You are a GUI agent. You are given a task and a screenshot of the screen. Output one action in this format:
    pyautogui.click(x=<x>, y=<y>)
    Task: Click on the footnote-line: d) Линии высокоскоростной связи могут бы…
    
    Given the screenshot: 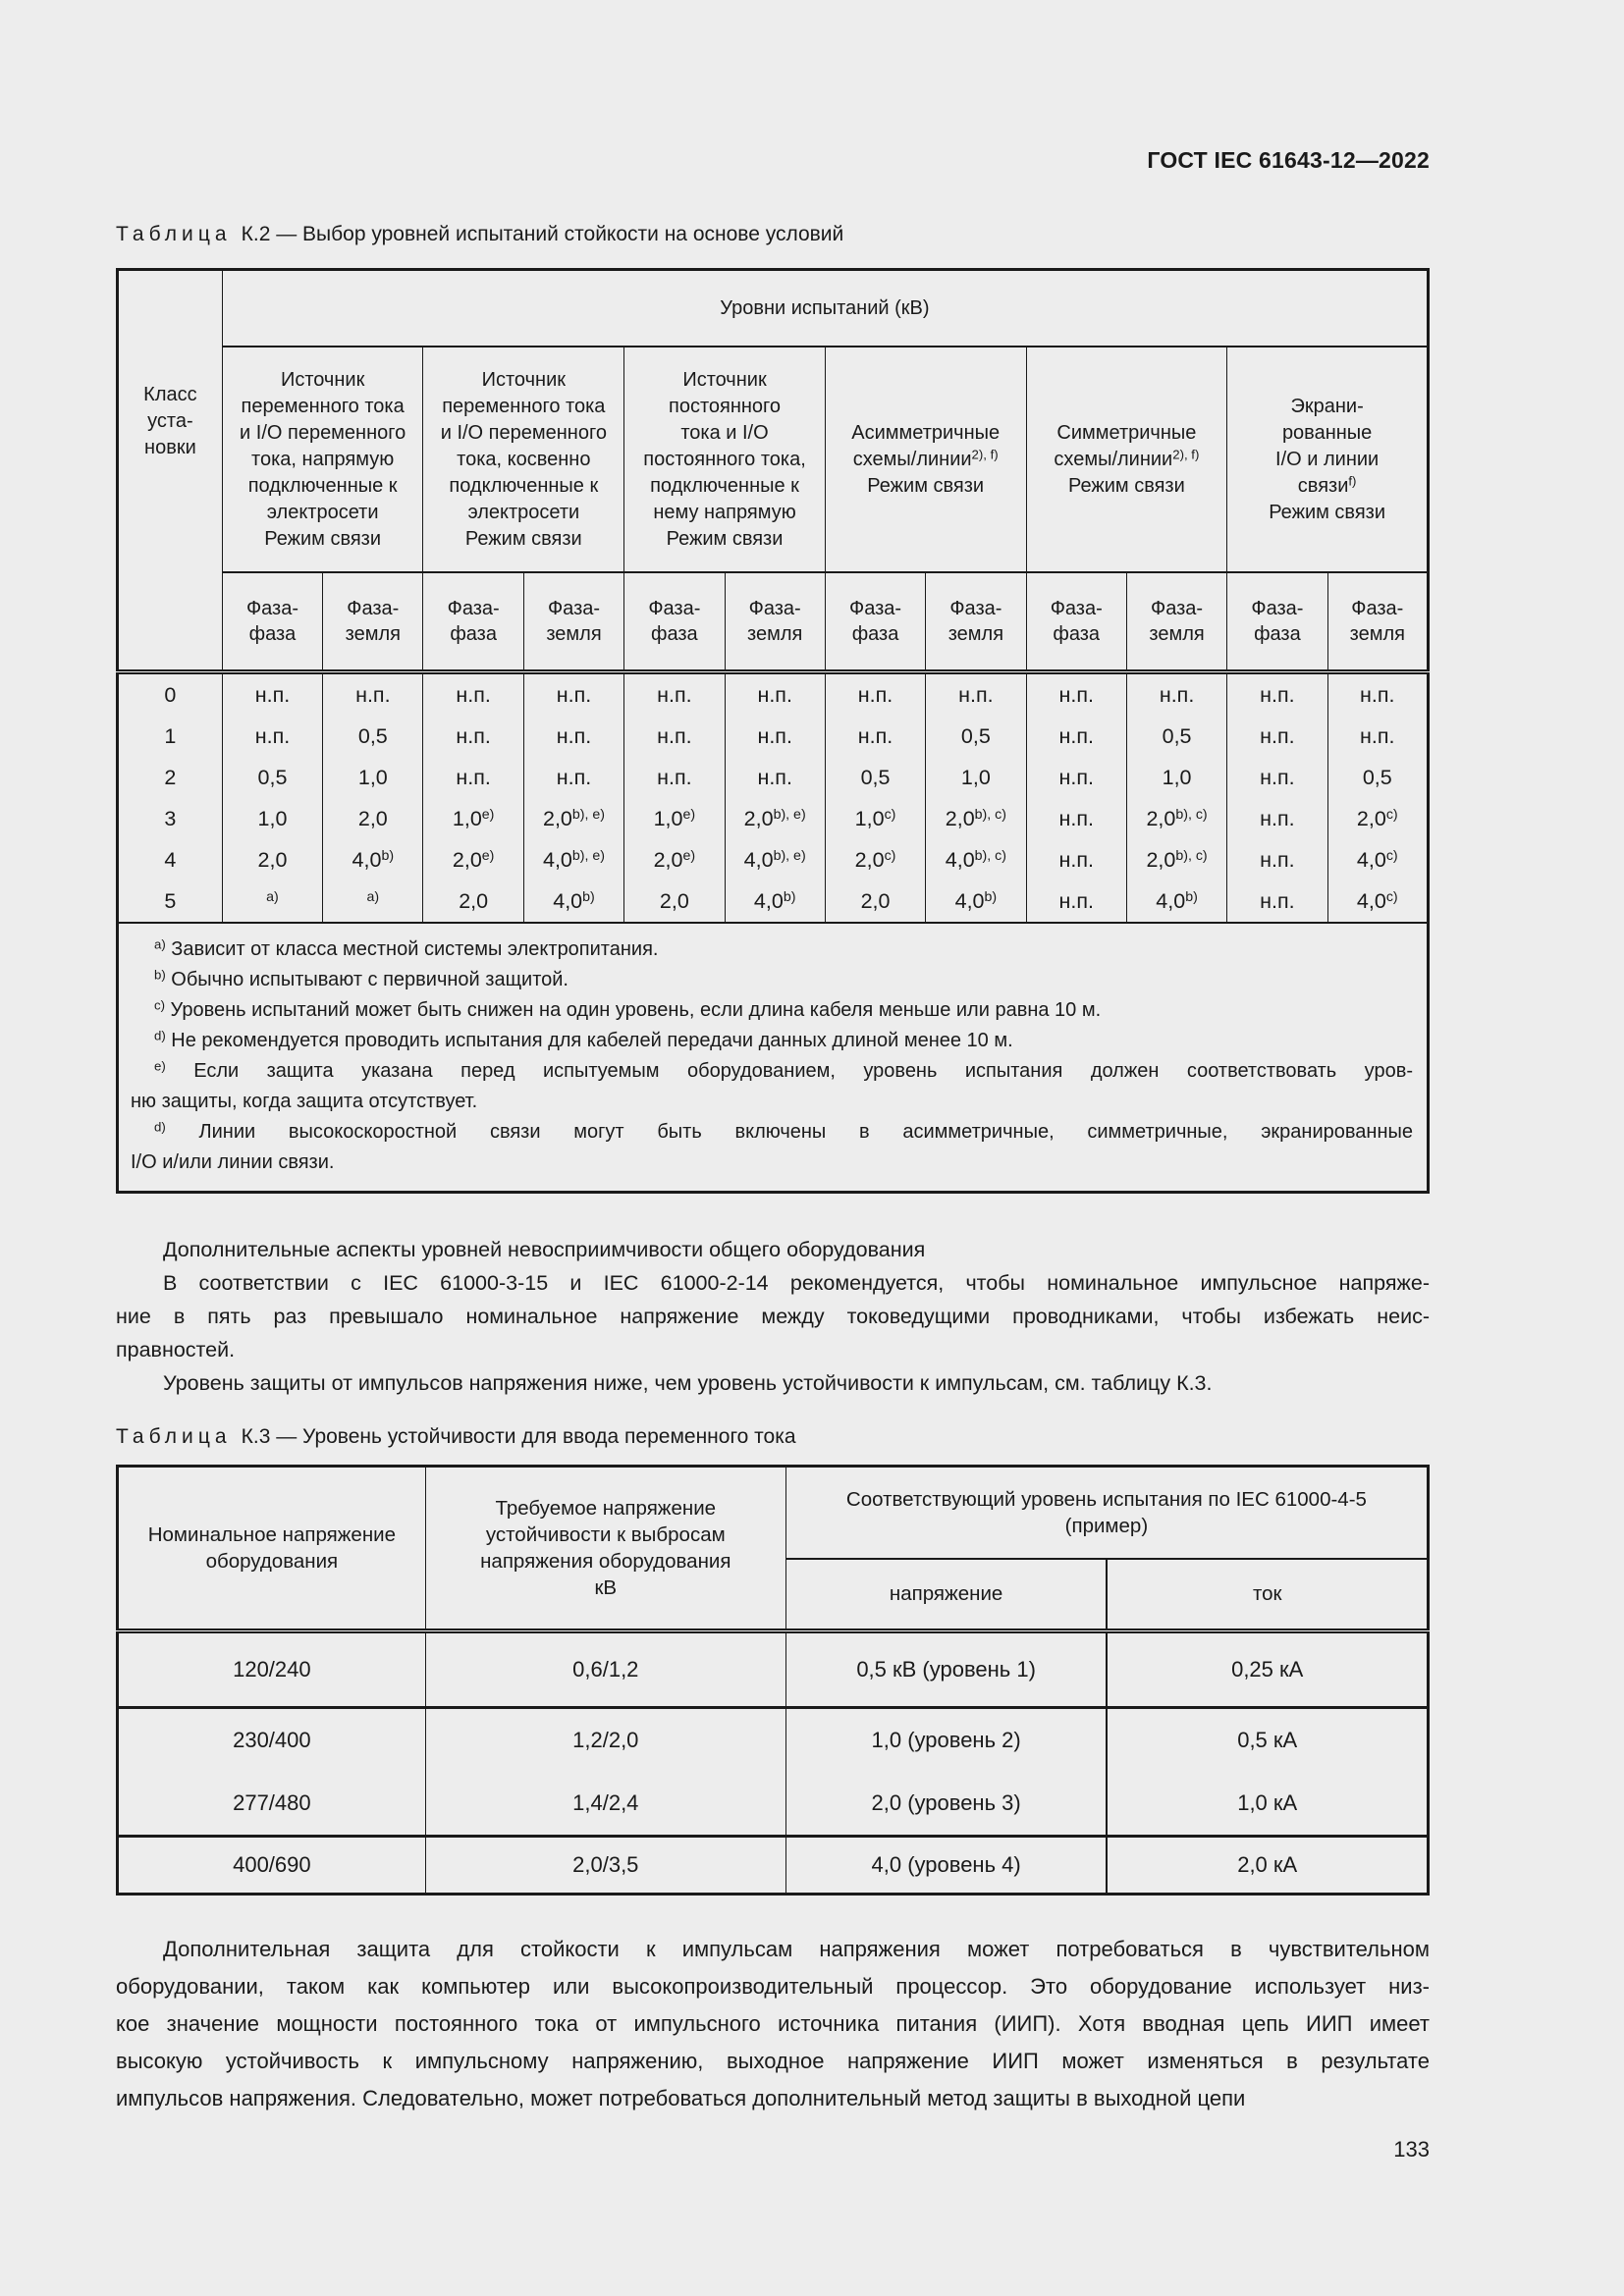 What is the action you would take?
    pyautogui.click(x=783, y=1131)
    